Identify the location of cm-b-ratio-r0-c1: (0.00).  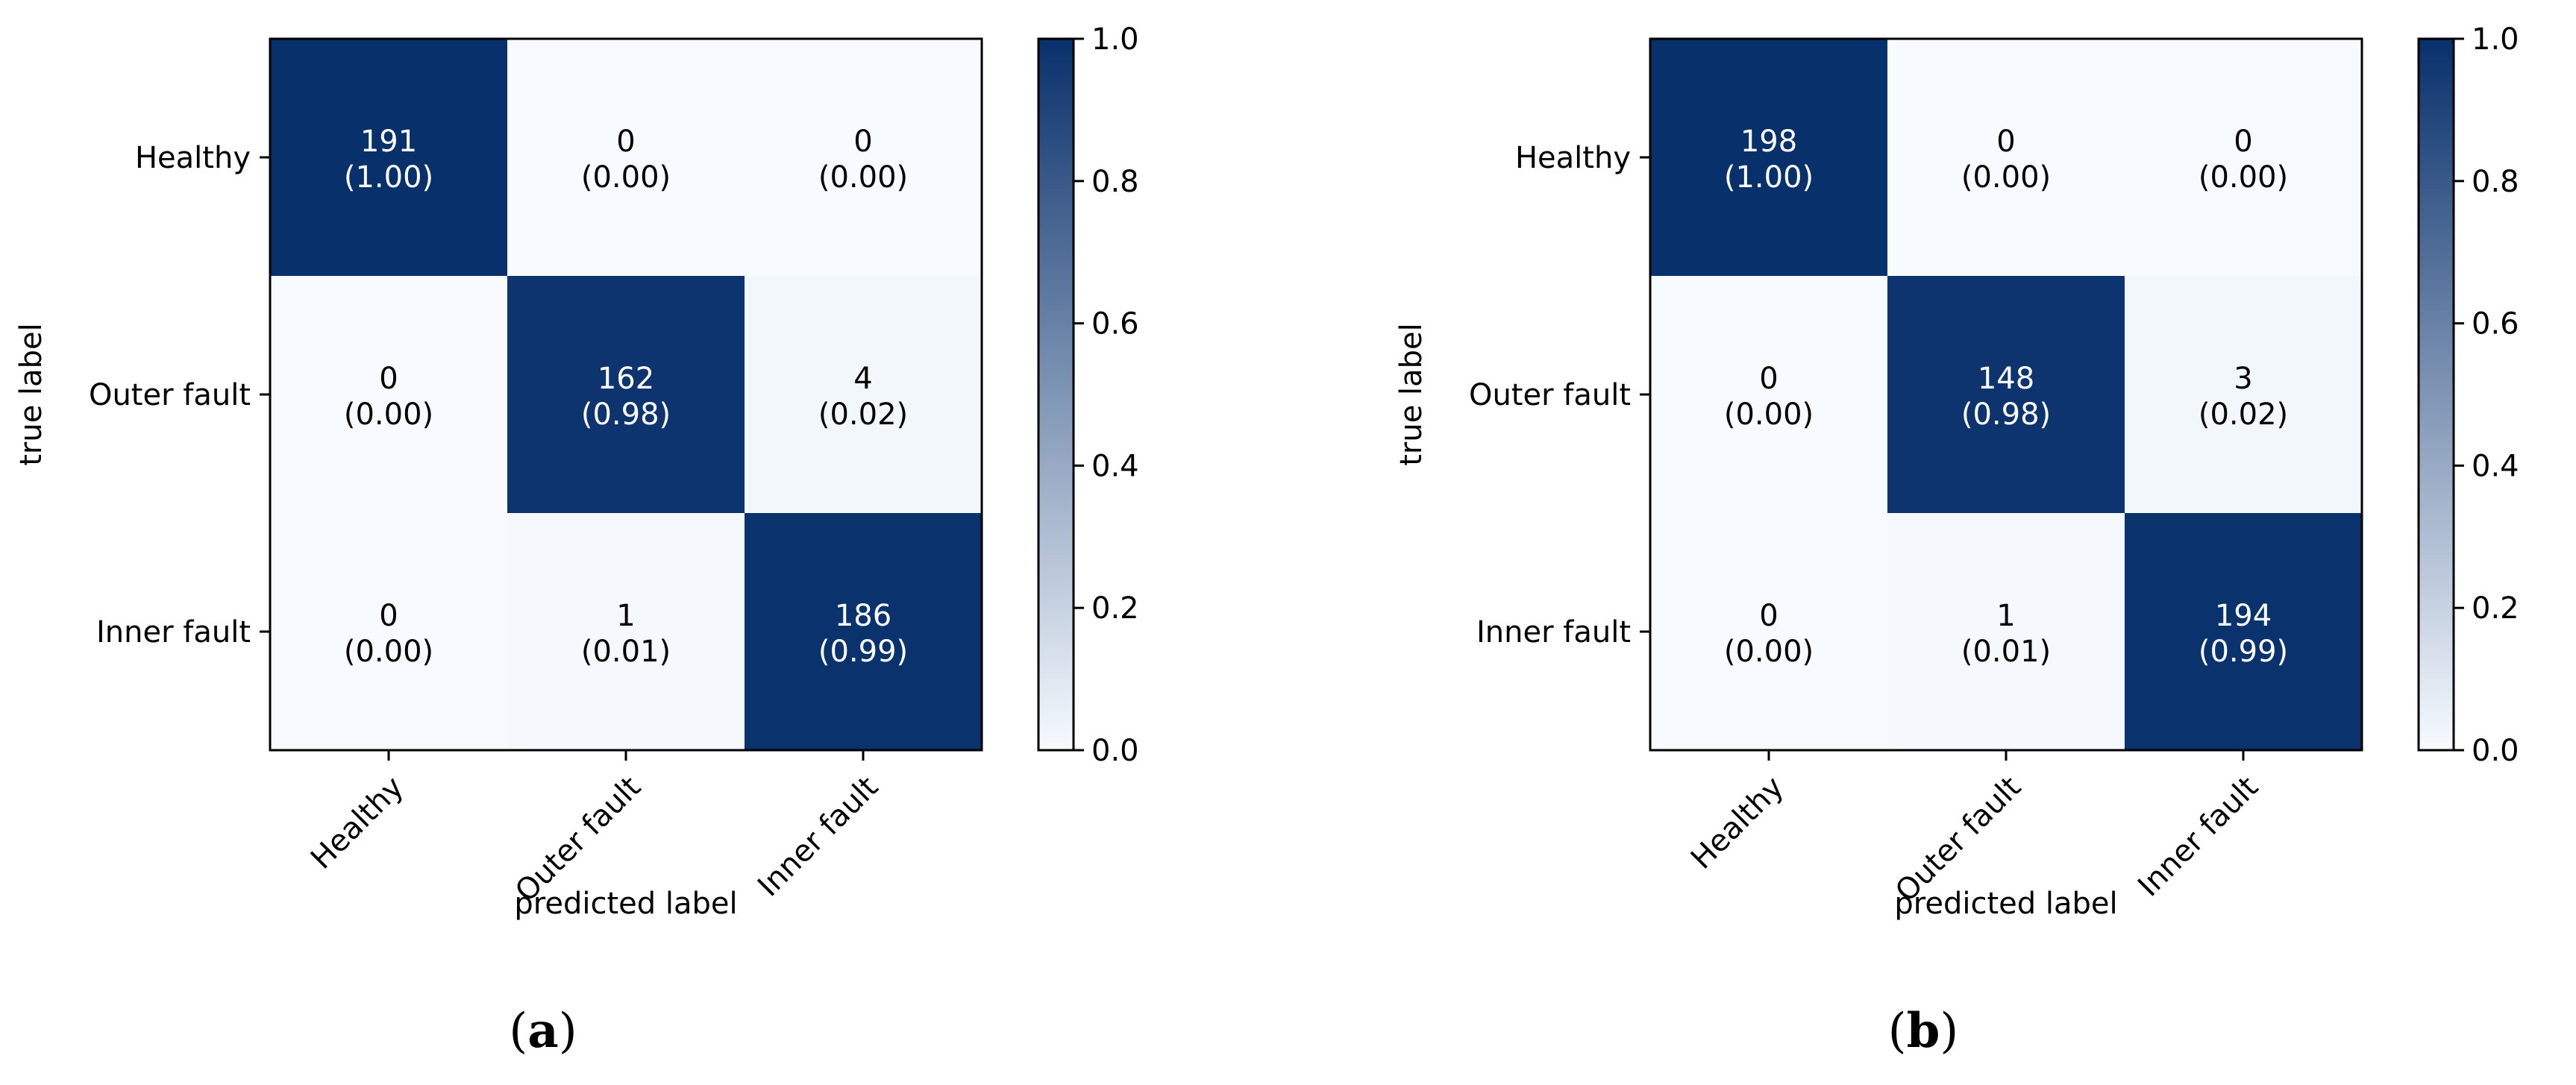
(2006, 177).